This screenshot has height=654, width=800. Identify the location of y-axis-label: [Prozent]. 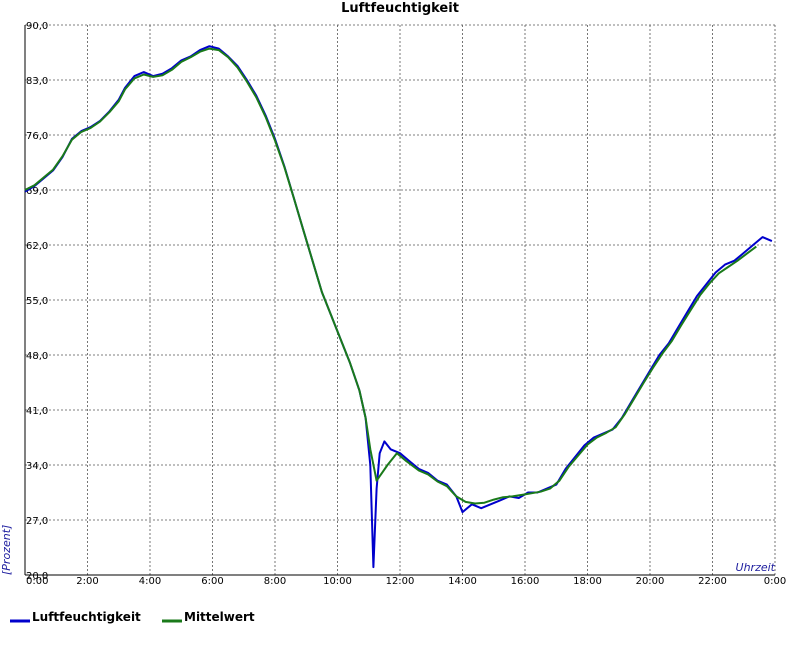
(6, 550).